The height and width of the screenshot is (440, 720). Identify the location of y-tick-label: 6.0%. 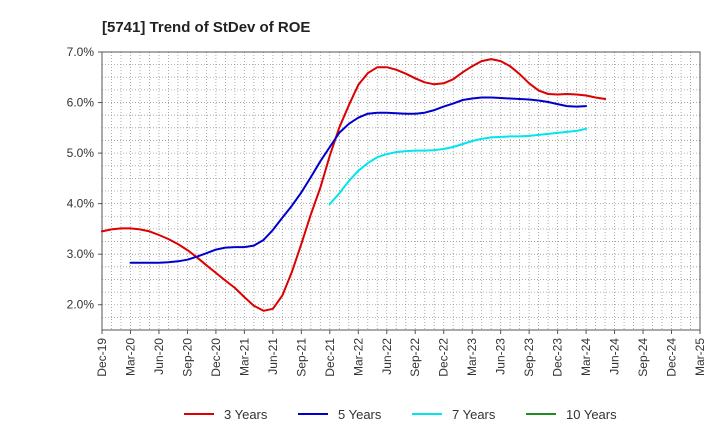
(81, 103).